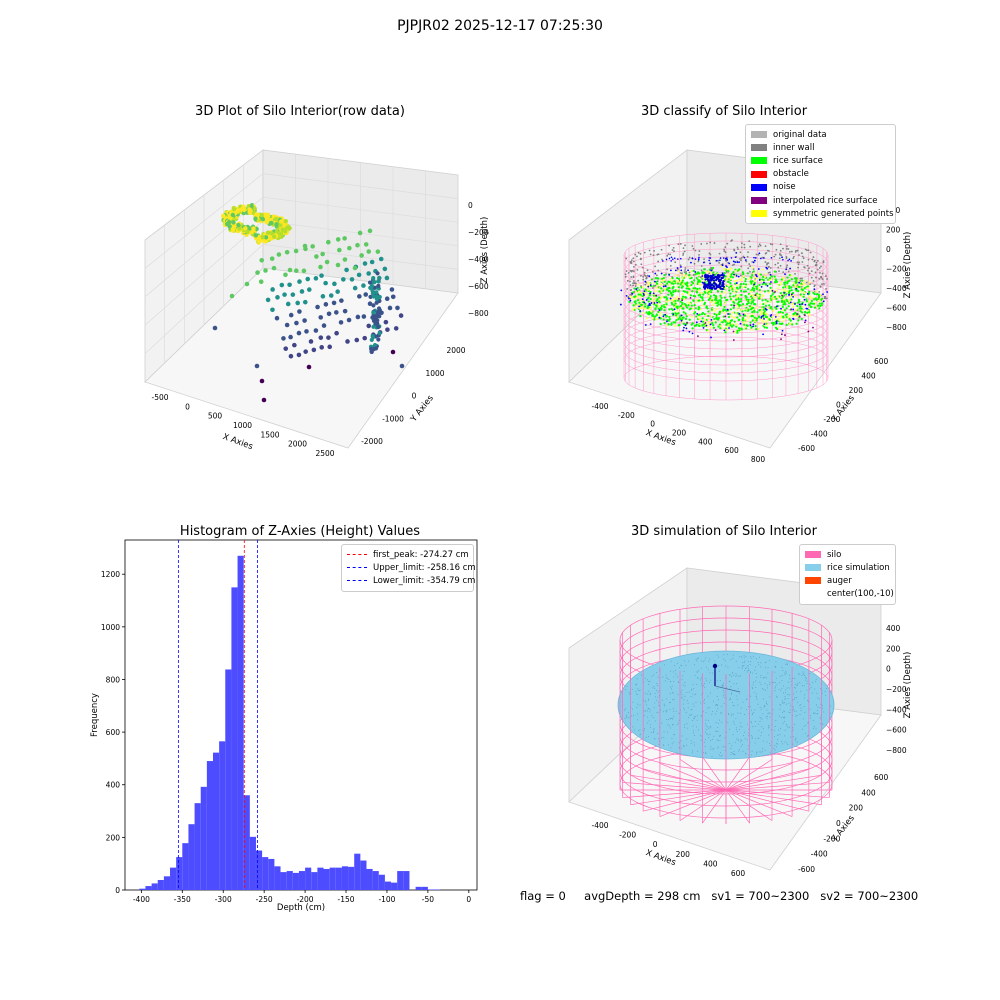 This screenshot has height=1000, width=1000. I want to click on panel4-y-tick-label: -600, so click(806, 869).